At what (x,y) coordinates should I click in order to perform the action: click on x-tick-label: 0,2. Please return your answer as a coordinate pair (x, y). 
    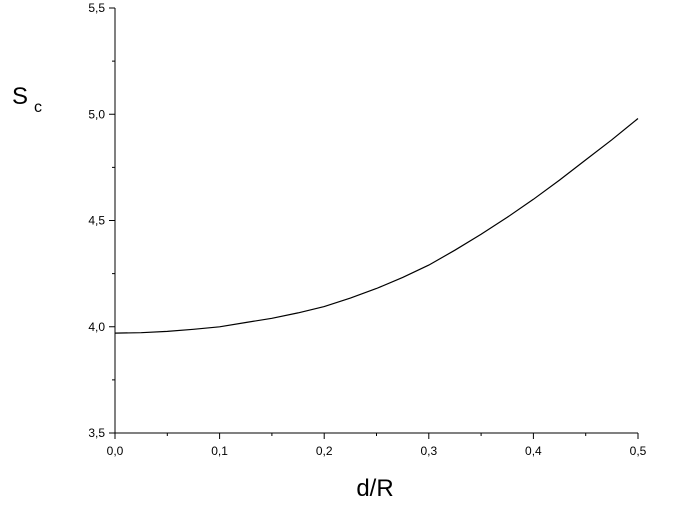
    Looking at the image, I should click on (324, 451).